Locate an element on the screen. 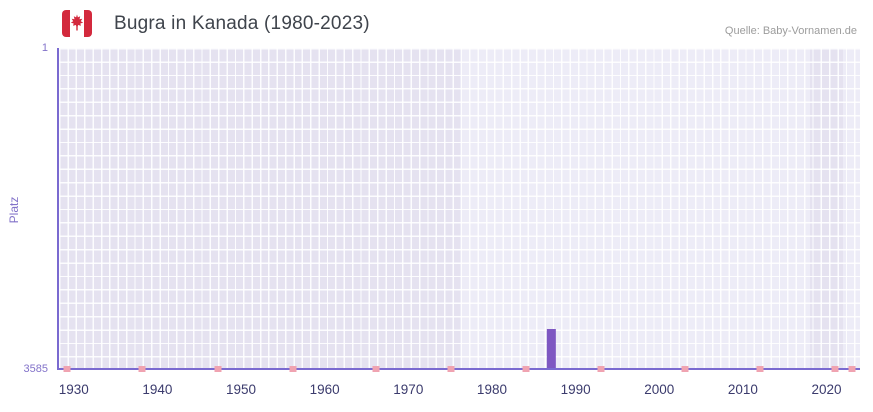  x-tick-2000: 2000 is located at coordinates (659, 389).